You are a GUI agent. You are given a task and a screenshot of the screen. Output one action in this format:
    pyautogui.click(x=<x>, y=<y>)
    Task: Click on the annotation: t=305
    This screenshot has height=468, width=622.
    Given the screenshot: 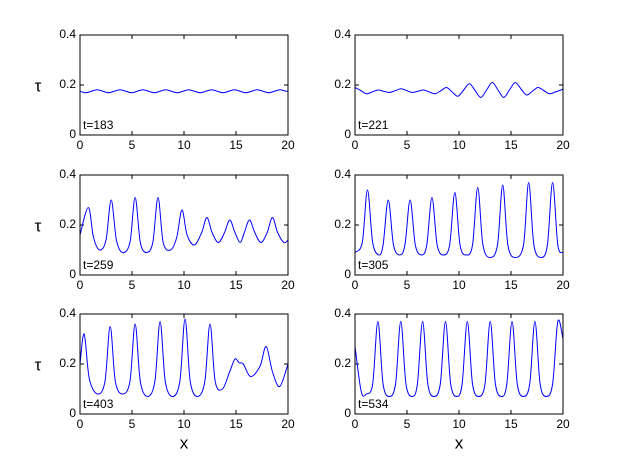 What is the action you would take?
    pyautogui.click(x=373, y=265)
    